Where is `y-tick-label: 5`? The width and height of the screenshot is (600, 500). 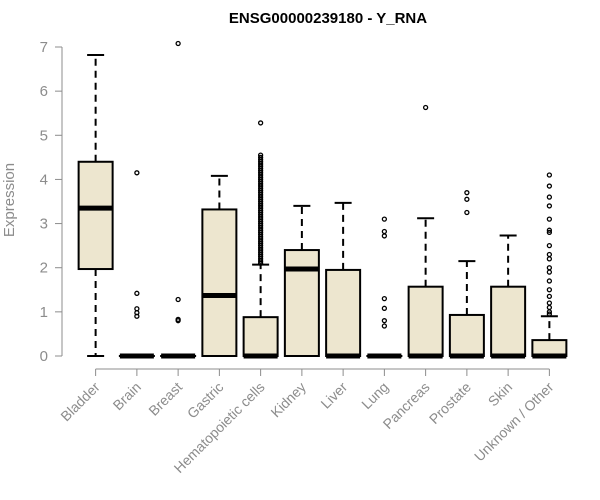
y-tick-label: 5 is located at coordinates (44, 135).